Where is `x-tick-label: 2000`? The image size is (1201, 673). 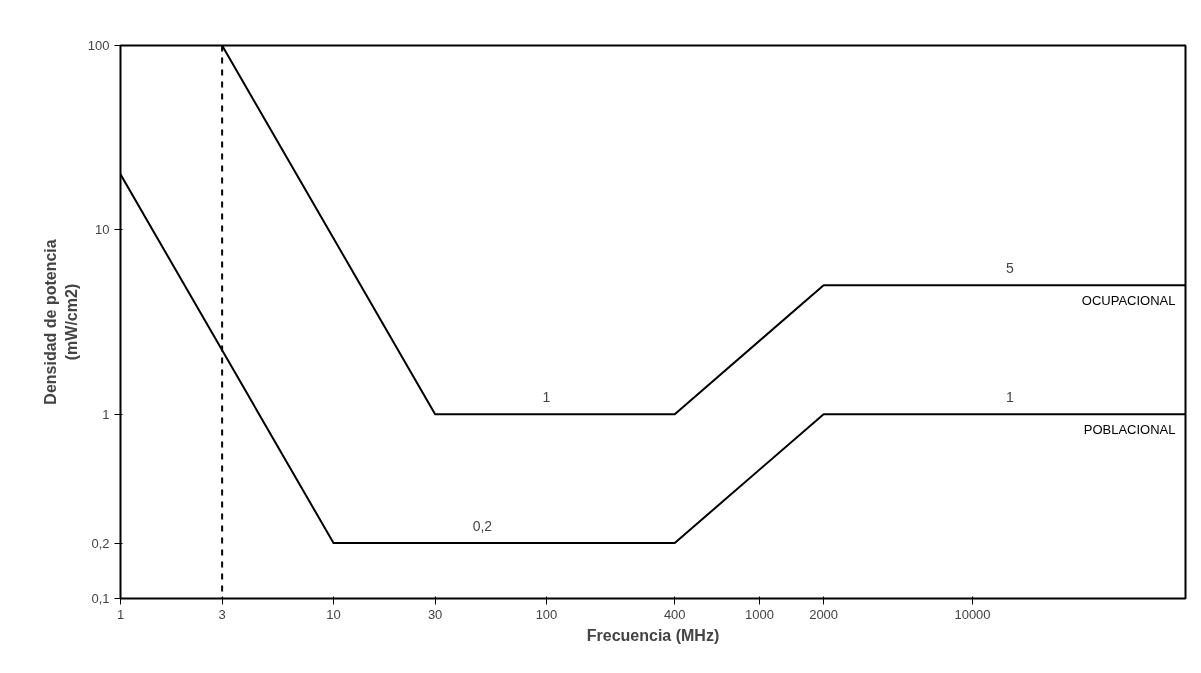
x-tick-label: 2000 is located at coordinates (824, 614).